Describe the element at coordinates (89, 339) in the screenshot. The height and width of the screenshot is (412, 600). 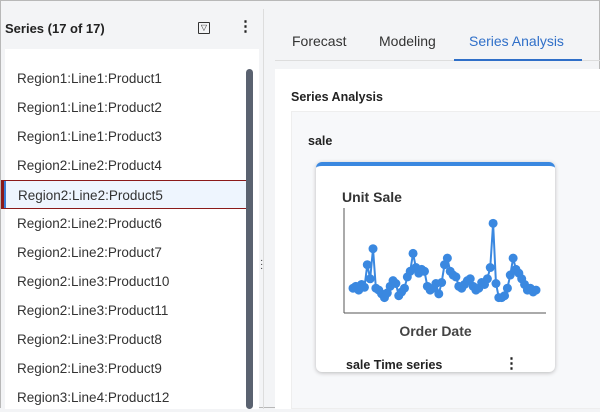
I see `list-item: Region2:Line3:Product8` at that location.